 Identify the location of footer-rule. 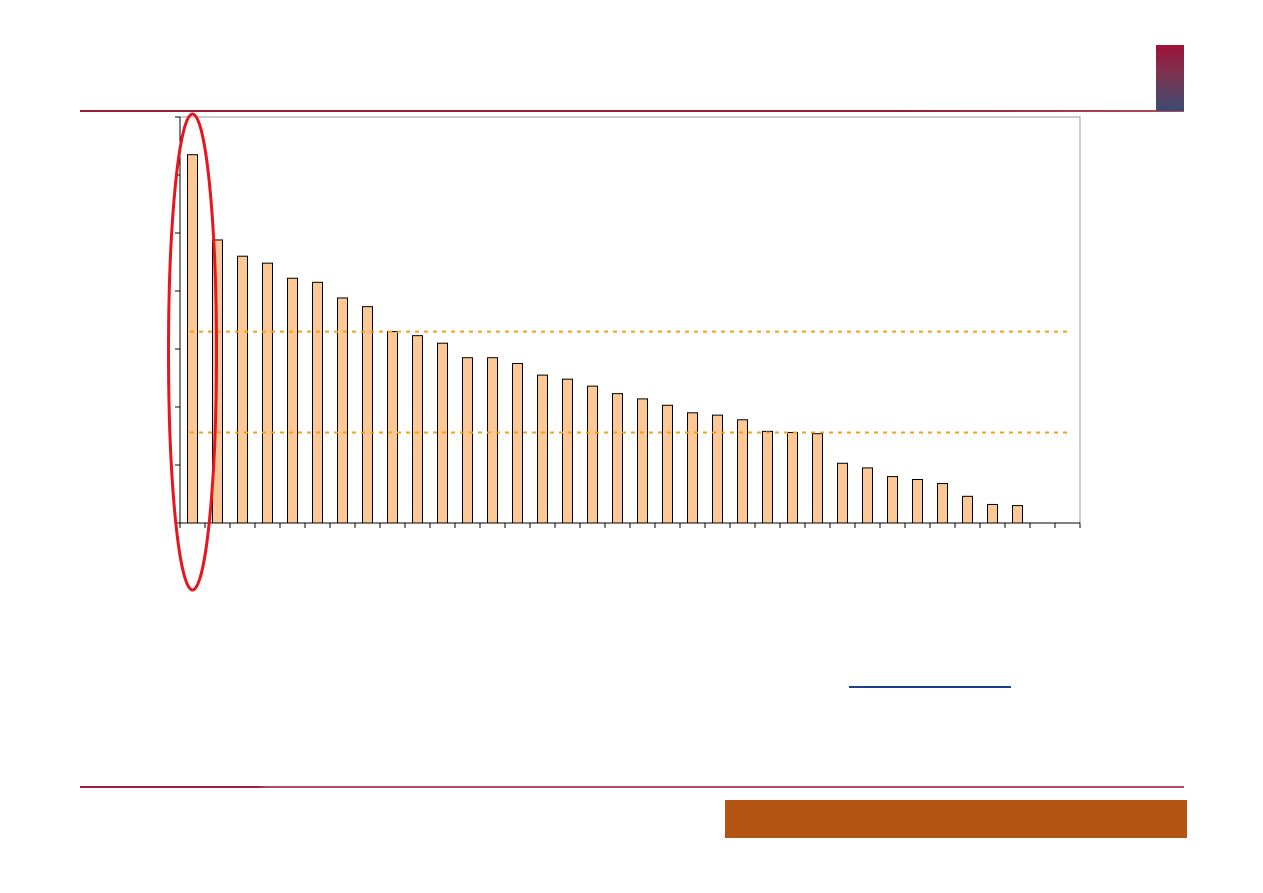
(632, 787).